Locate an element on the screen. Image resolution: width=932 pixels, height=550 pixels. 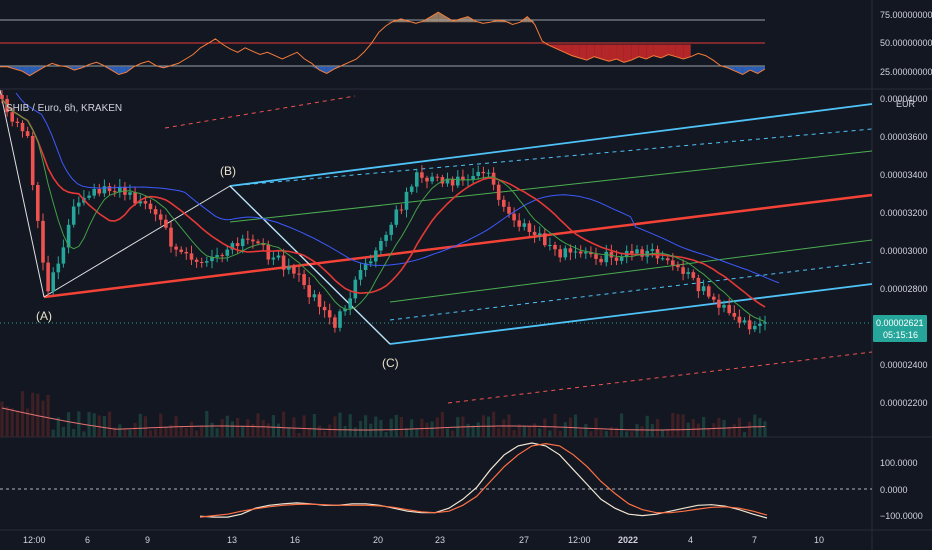
price-tick-5: 0.00002800 is located at coordinates (904, 289).